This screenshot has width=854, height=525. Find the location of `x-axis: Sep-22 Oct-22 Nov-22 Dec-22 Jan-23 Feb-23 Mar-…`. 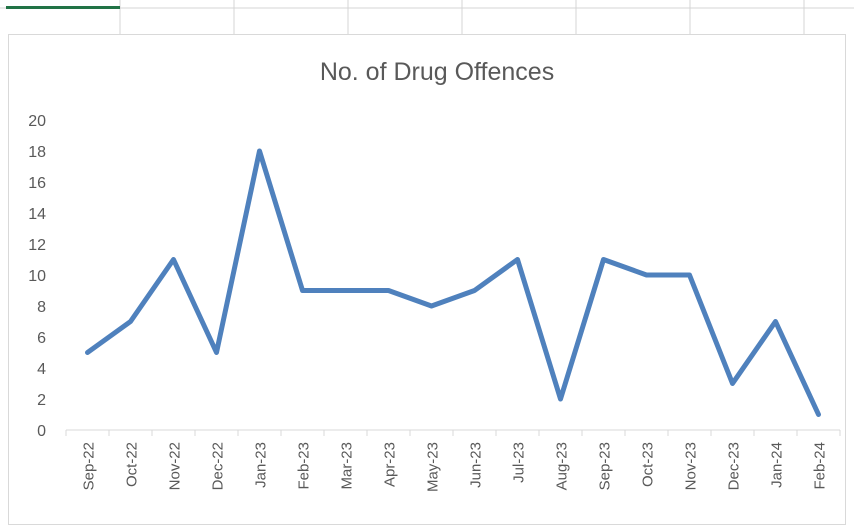

x-axis: Sep-22 Oct-22 Nov-22 Dec-22 Jan-23 Feb-23 Mar-… is located at coordinates (453, 460).